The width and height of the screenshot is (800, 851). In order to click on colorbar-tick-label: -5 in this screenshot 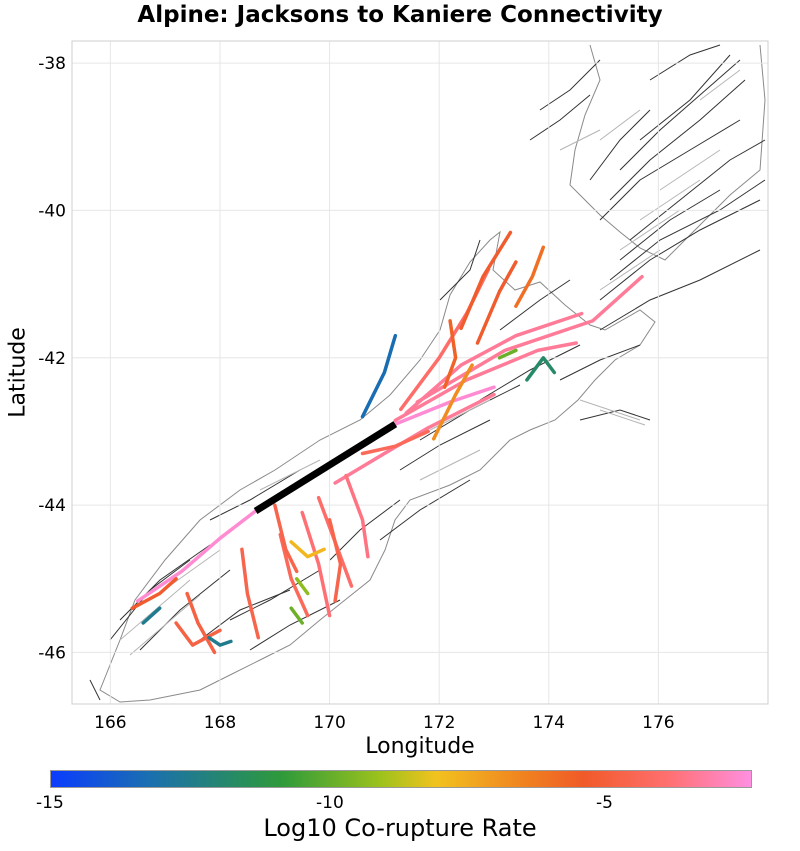, I will do `click(604, 803)`.